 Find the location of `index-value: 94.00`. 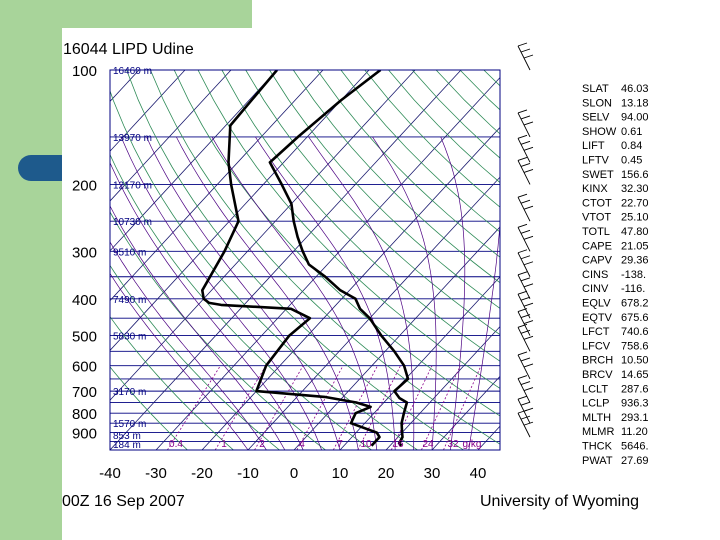

index-value: 94.00 is located at coordinates (635, 118).